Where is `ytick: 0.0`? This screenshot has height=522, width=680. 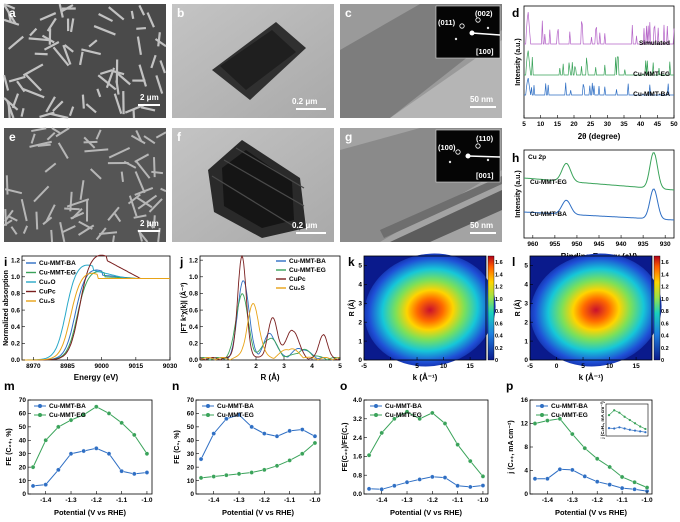 ytick: 0.0 is located at coordinates (357, 494).